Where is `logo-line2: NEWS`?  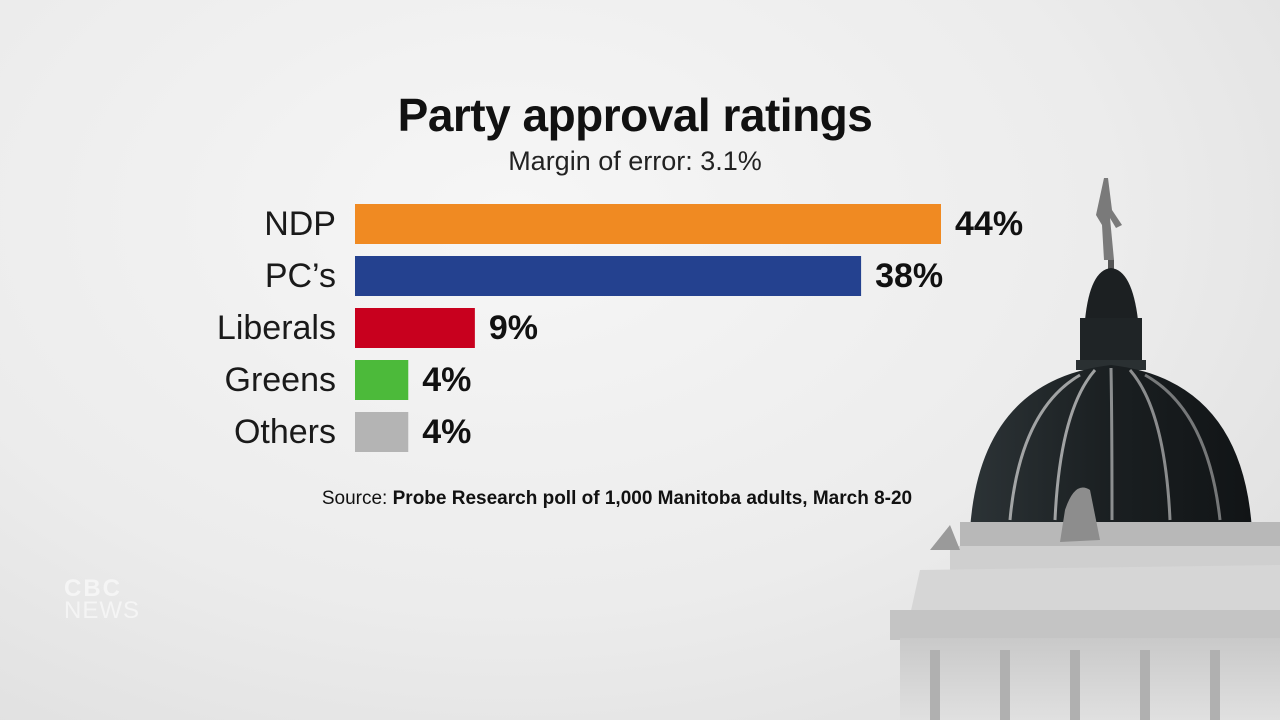
logo-line2: NEWS is located at coordinates (102, 610).